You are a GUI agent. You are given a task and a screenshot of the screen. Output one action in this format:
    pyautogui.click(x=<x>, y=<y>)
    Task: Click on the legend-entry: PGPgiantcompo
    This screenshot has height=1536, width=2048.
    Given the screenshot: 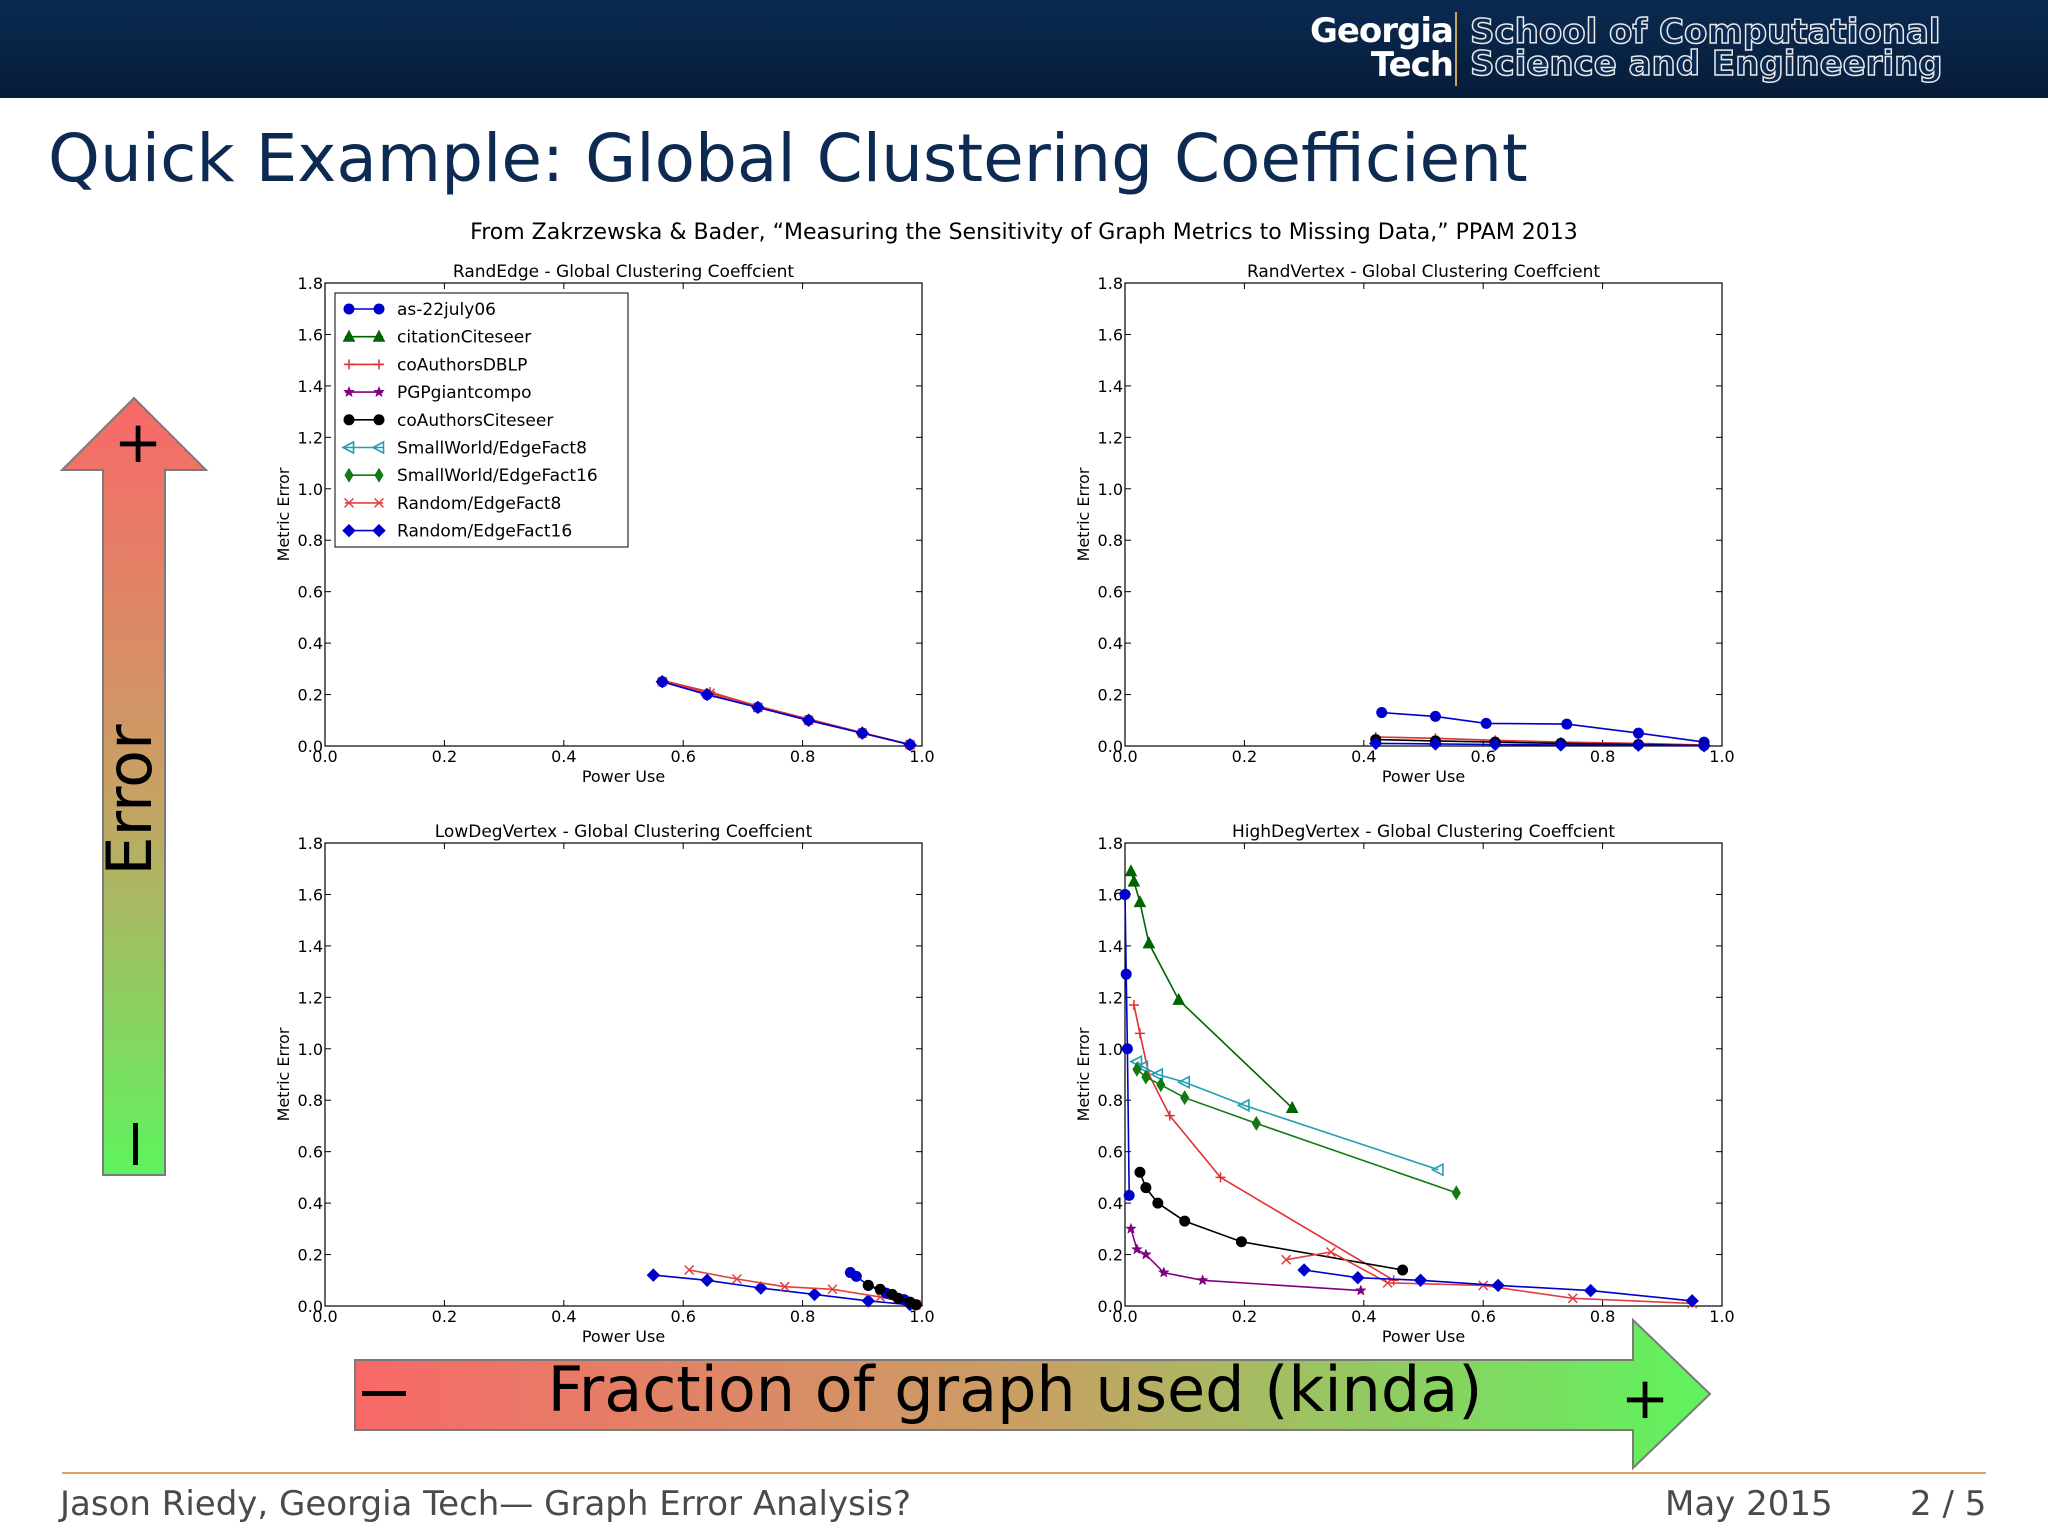 What is the action you would take?
    pyautogui.click(x=437, y=393)
    